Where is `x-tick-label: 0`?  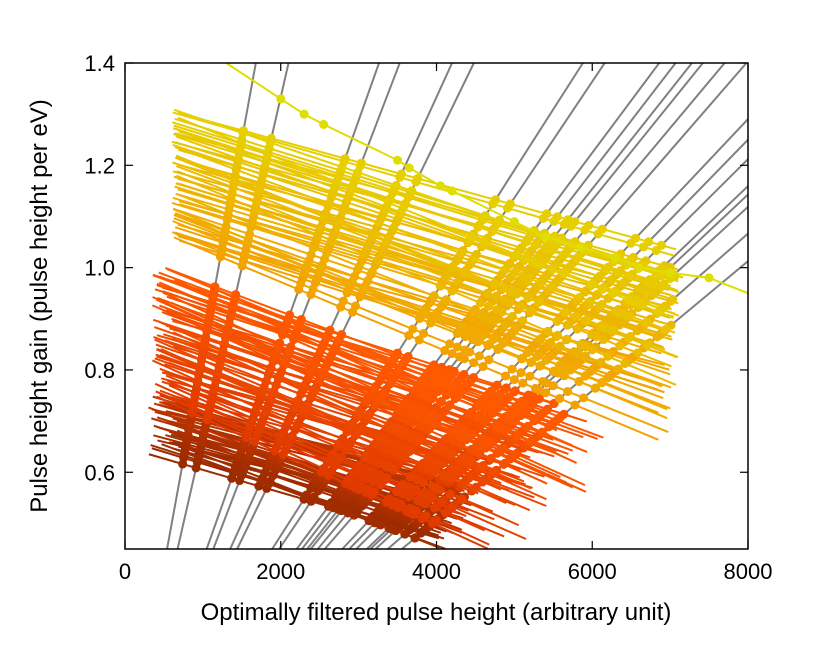 x-tick-label: 0 is located at coordinates (125, 571).